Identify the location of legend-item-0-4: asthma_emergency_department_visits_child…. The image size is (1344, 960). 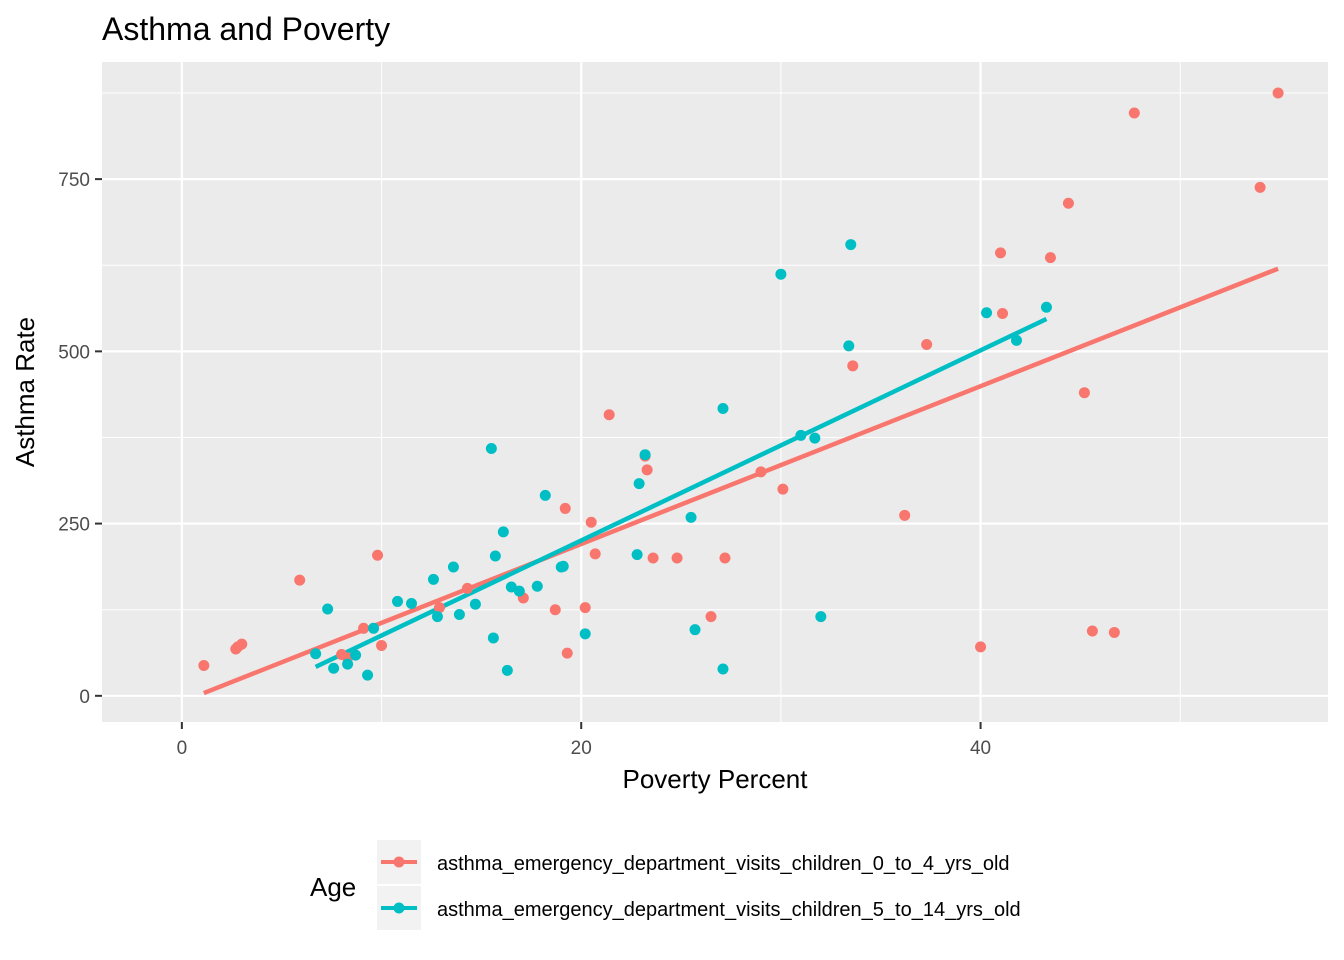
(693, 862).